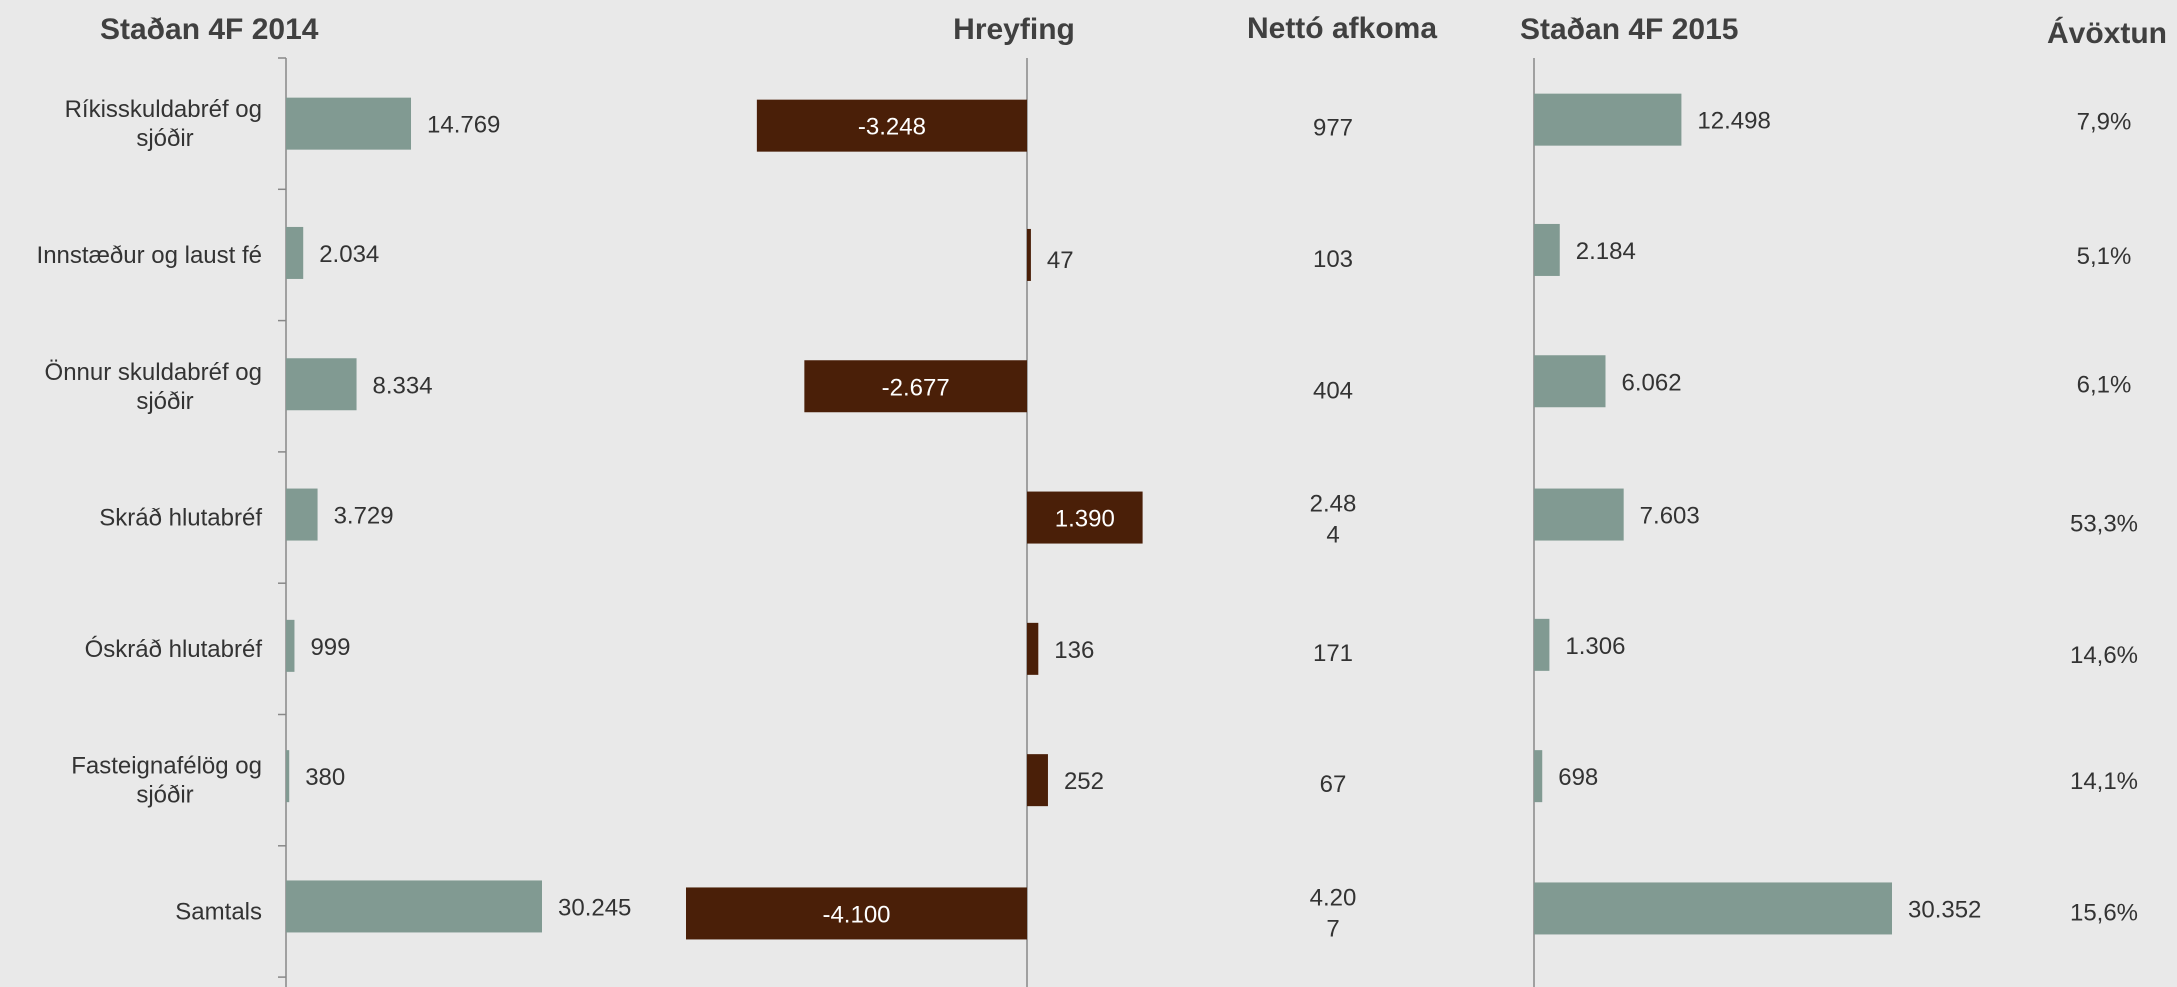 The width and height of the screenshot is (2177, 987). Describe the element at coordinates (2107, 33) in the screenshot. I see `header-avoxtun: Ávöxtun` at that location.